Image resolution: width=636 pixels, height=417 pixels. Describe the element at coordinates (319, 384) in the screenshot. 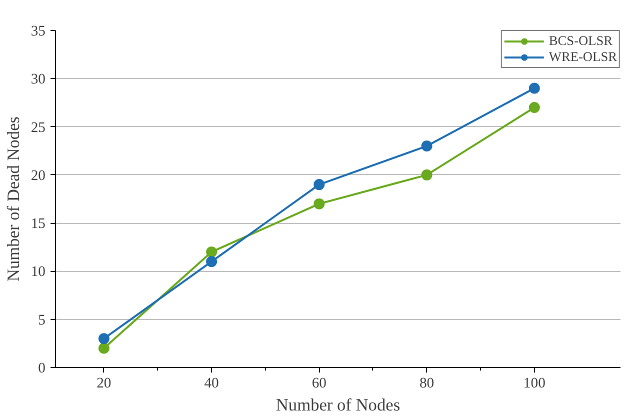

I see `x-tick-label: 60` at that location.